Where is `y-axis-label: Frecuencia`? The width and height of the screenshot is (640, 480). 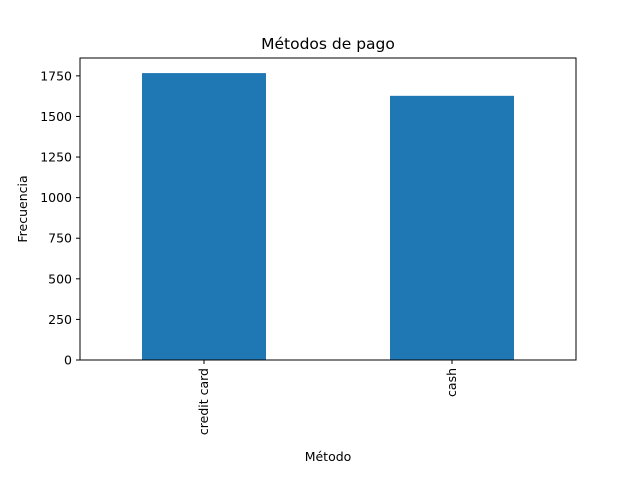 y-axis-label: Frecuencia is located at coordinates (22, 208).